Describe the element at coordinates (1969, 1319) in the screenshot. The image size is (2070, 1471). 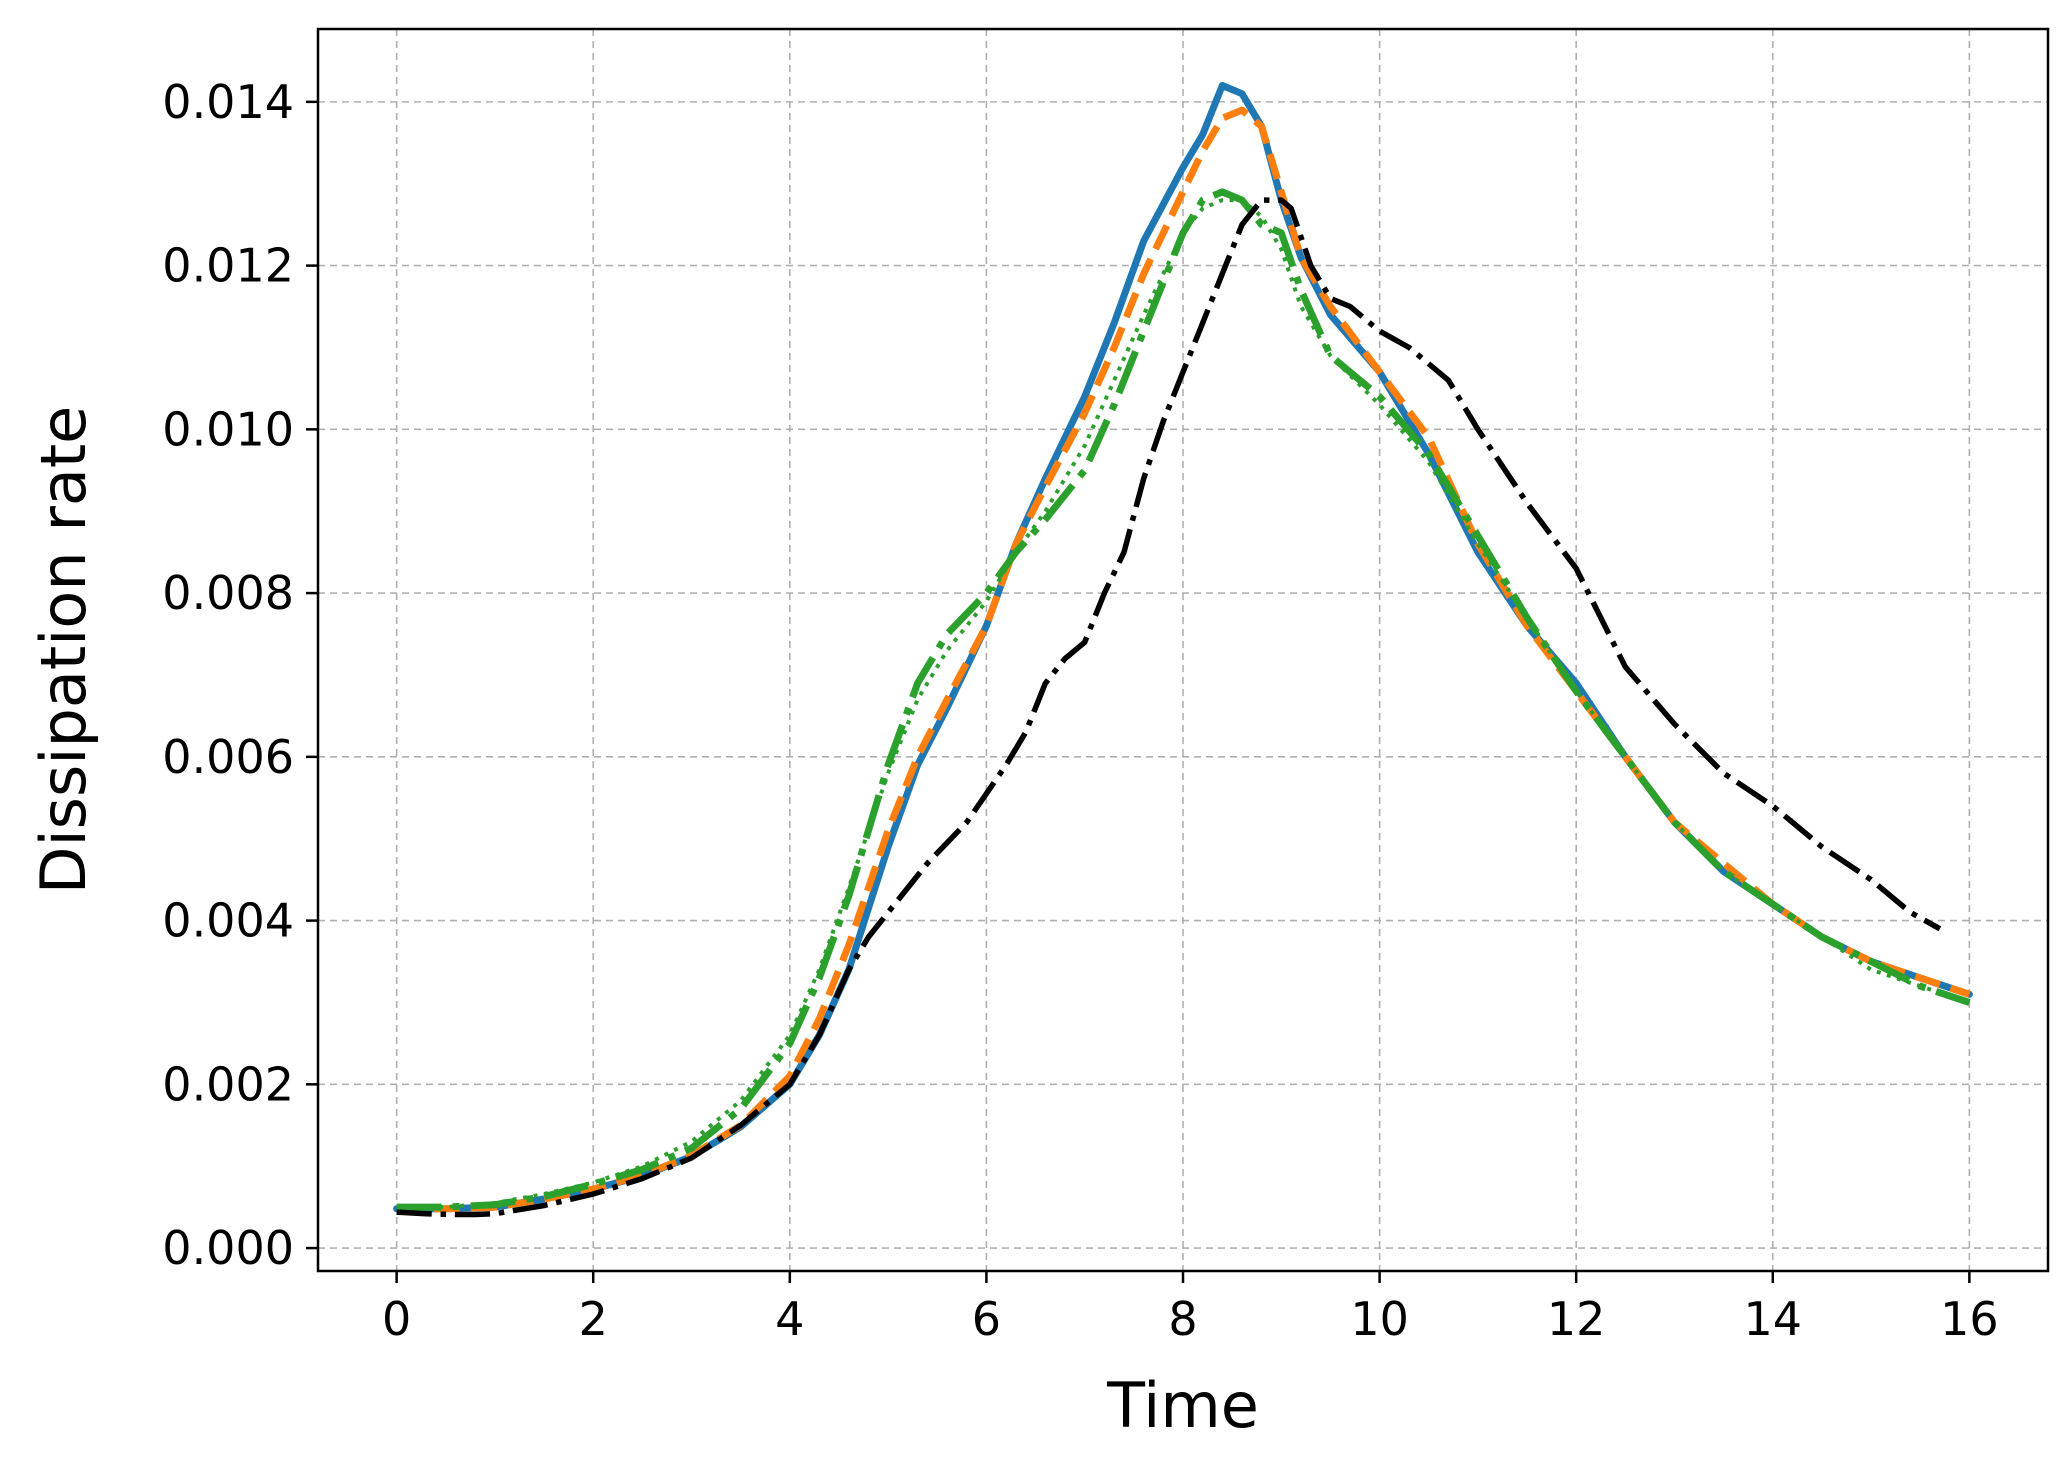
I see `x-tick-label: 16` at that location.